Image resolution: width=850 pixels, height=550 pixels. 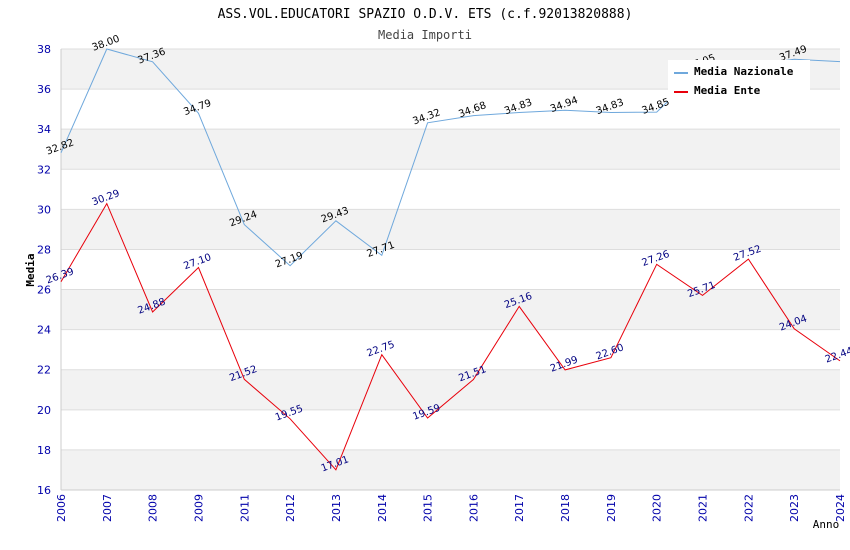 I want to click on y-tick-label: 18, so click(x=44, y=450).